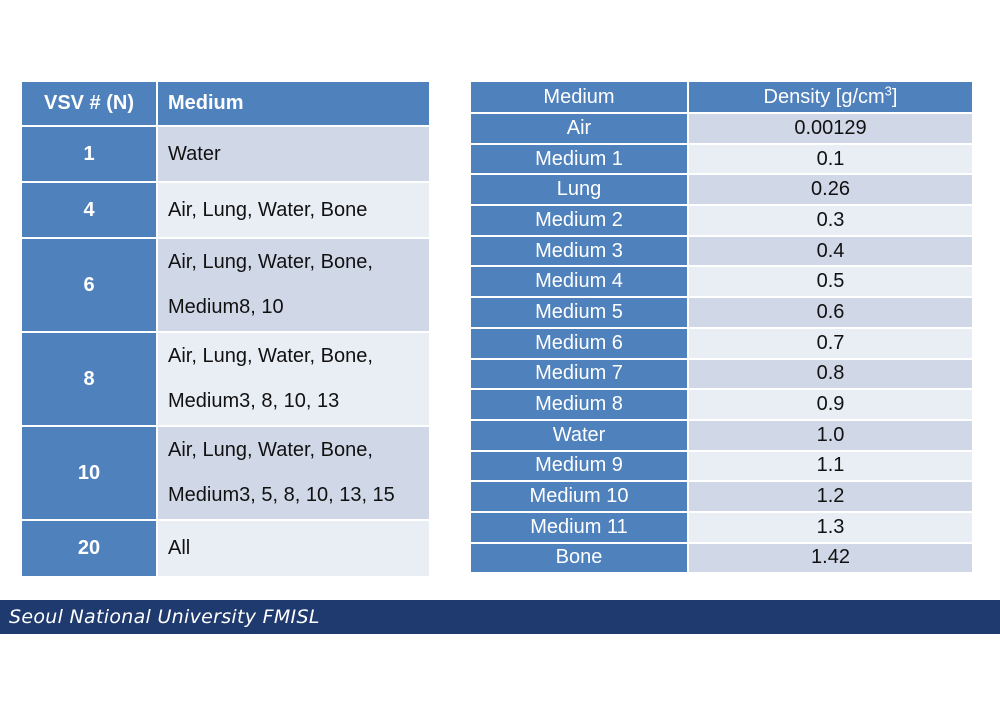 This screenshot has width=1000, height=707. I want to click on vsv-number-cell: 4, so click(90, 209).